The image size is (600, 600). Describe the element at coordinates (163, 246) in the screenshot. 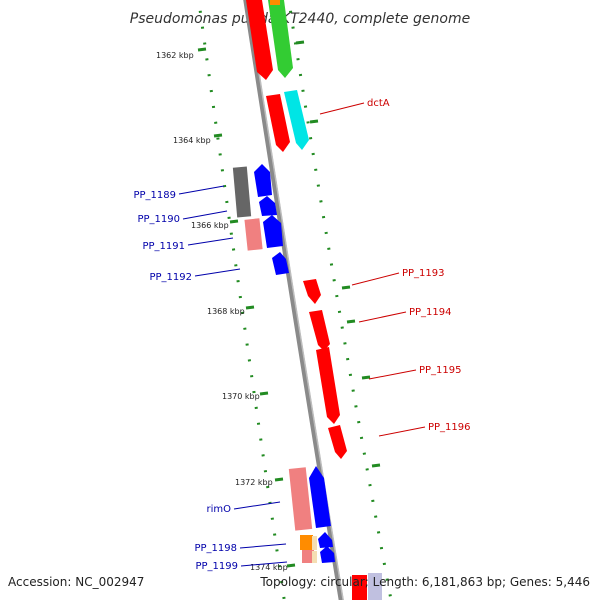

I see `gene-label-pp1191: PP_1191` at that location.